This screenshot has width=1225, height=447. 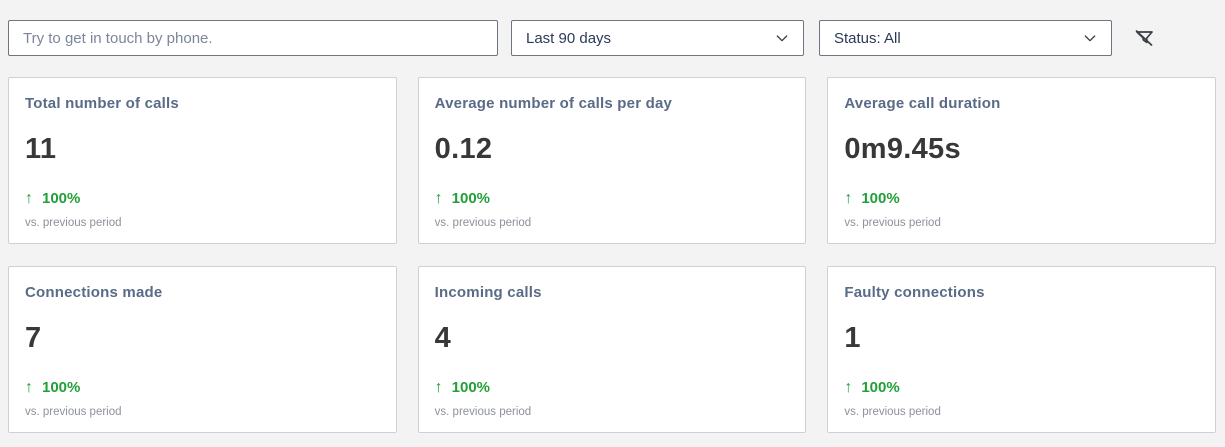 What do you see at coordinates (867, 38) in the screenshot?
I see `status-dropdown-value: Status: All` at bounding box center [867, 38].